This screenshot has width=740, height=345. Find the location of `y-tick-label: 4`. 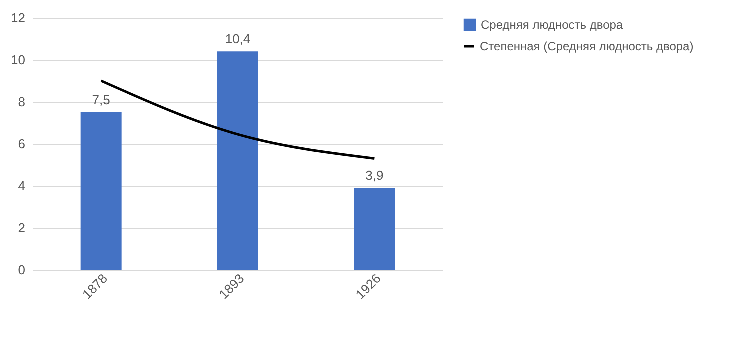

y-tick-label: 4 is located at coordinates (22, 186).